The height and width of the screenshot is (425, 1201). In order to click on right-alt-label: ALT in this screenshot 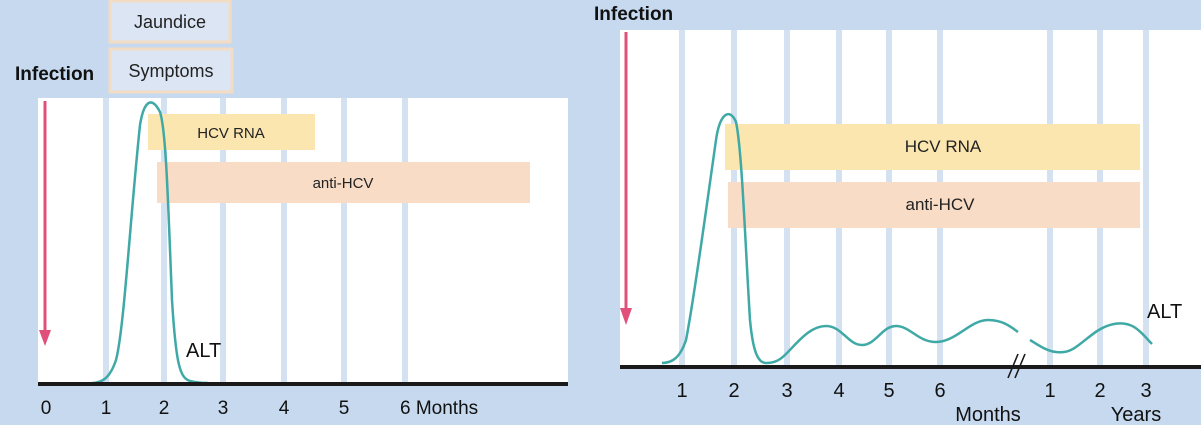, I will do `click(1164, 312)`.